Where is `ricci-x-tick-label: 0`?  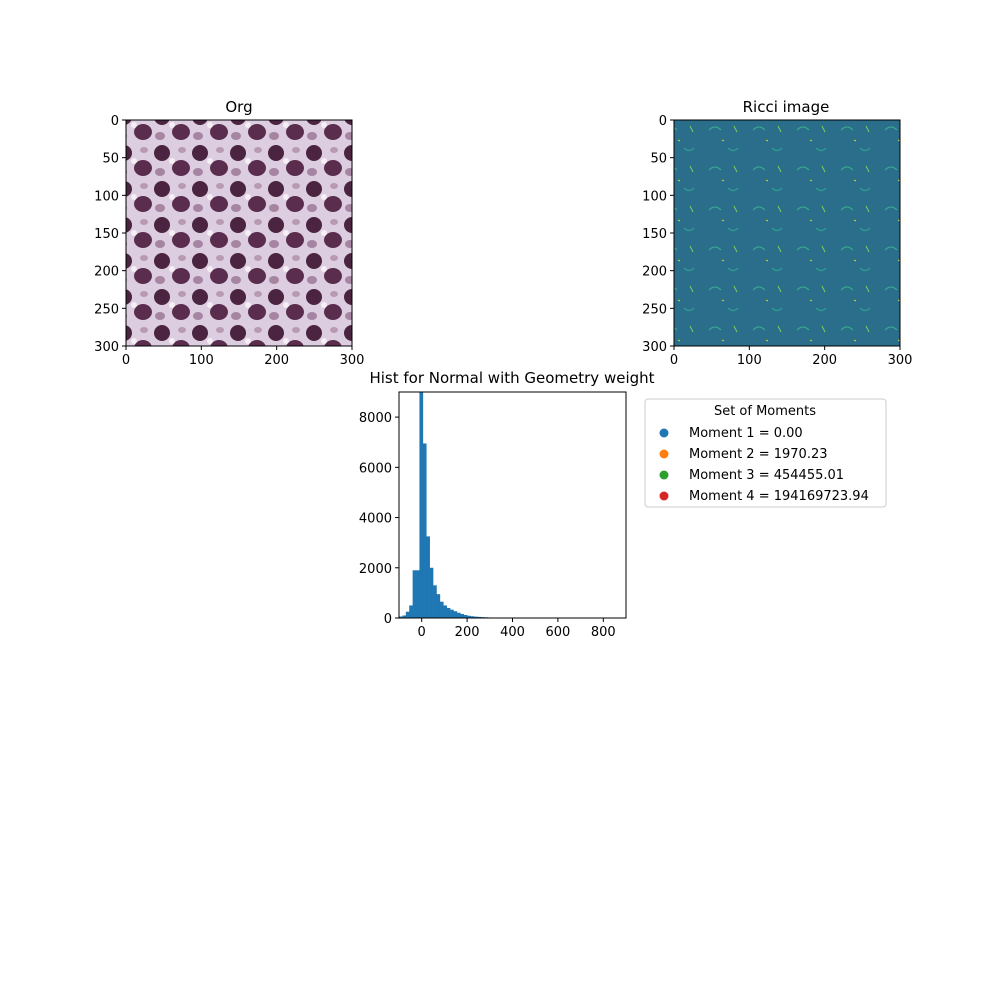 ricci-x-tick-label: 0 is located at coordinates (674, 360).